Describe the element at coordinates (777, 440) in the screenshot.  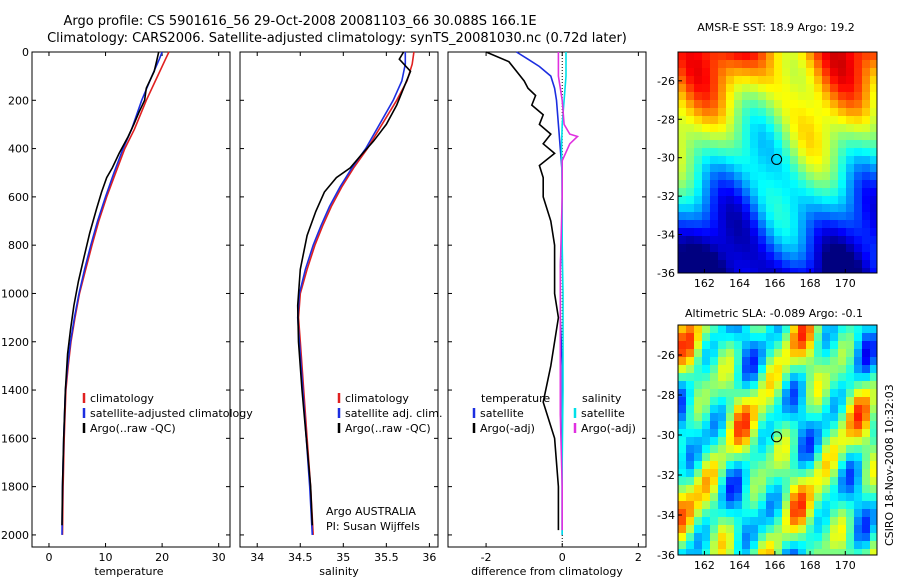
I see `sla-map-frame` at that location.